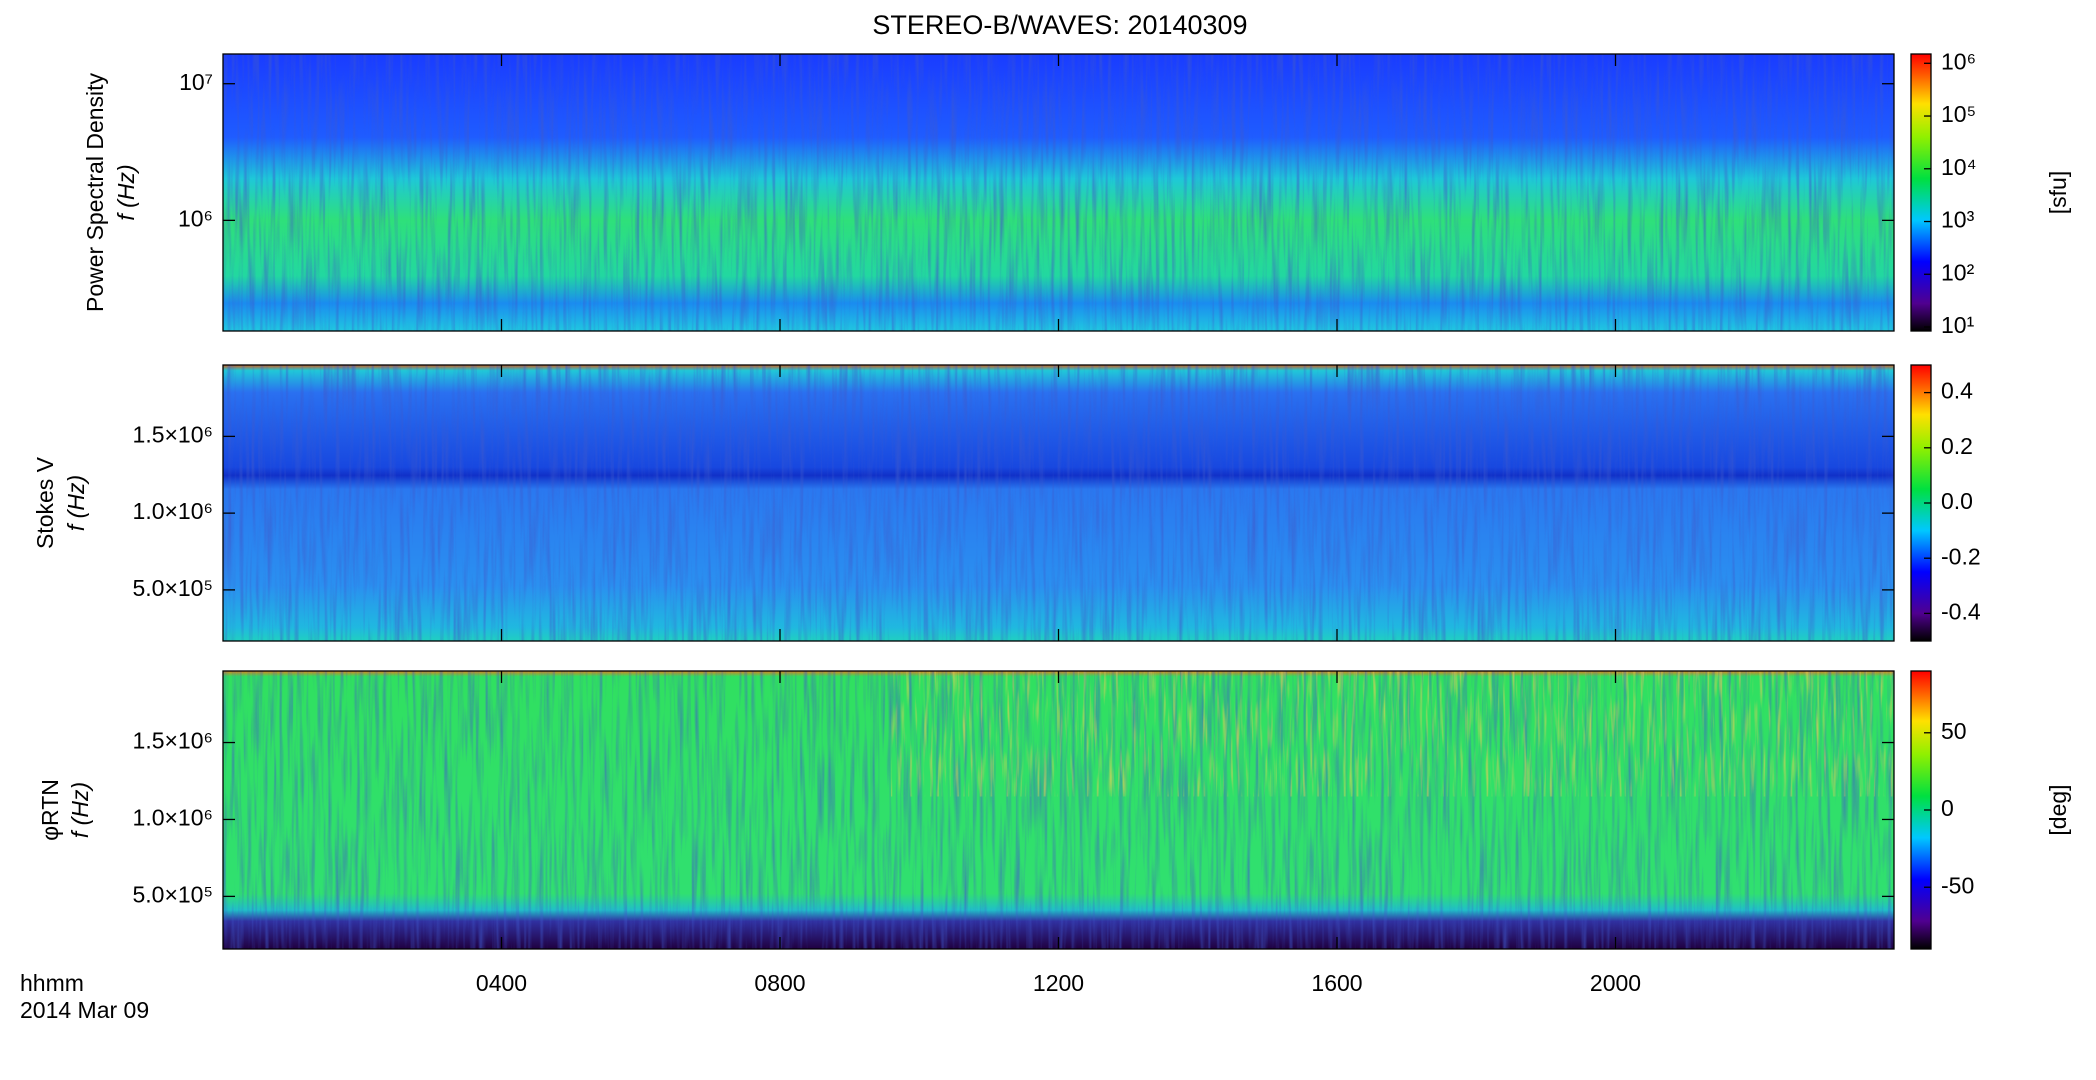  What do you see at coordinates (52, 983) in the screenshot?
I see `x-axis-label: hhmm` at bounding box center [52, 983].